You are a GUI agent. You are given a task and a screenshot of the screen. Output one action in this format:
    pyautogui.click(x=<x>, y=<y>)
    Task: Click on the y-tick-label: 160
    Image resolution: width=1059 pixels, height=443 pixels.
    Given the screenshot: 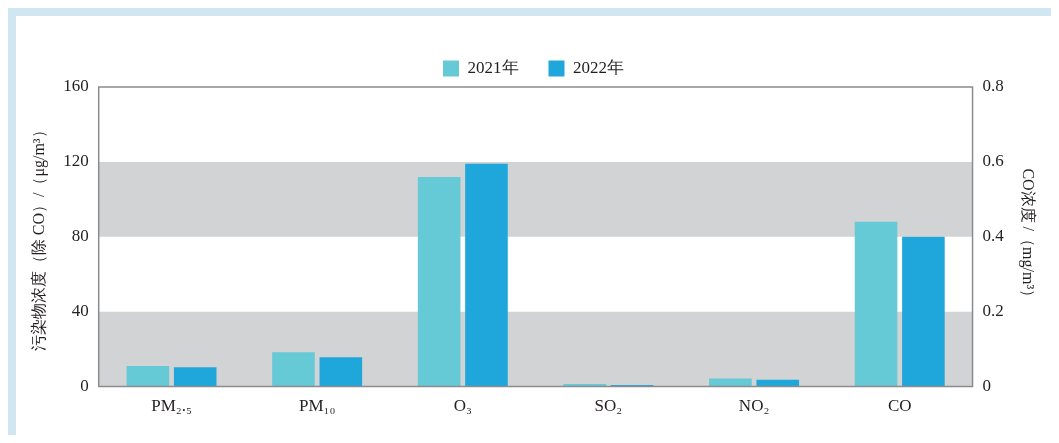 What is the action you would take?
    pyautogui.click(x=76, y=86)
    